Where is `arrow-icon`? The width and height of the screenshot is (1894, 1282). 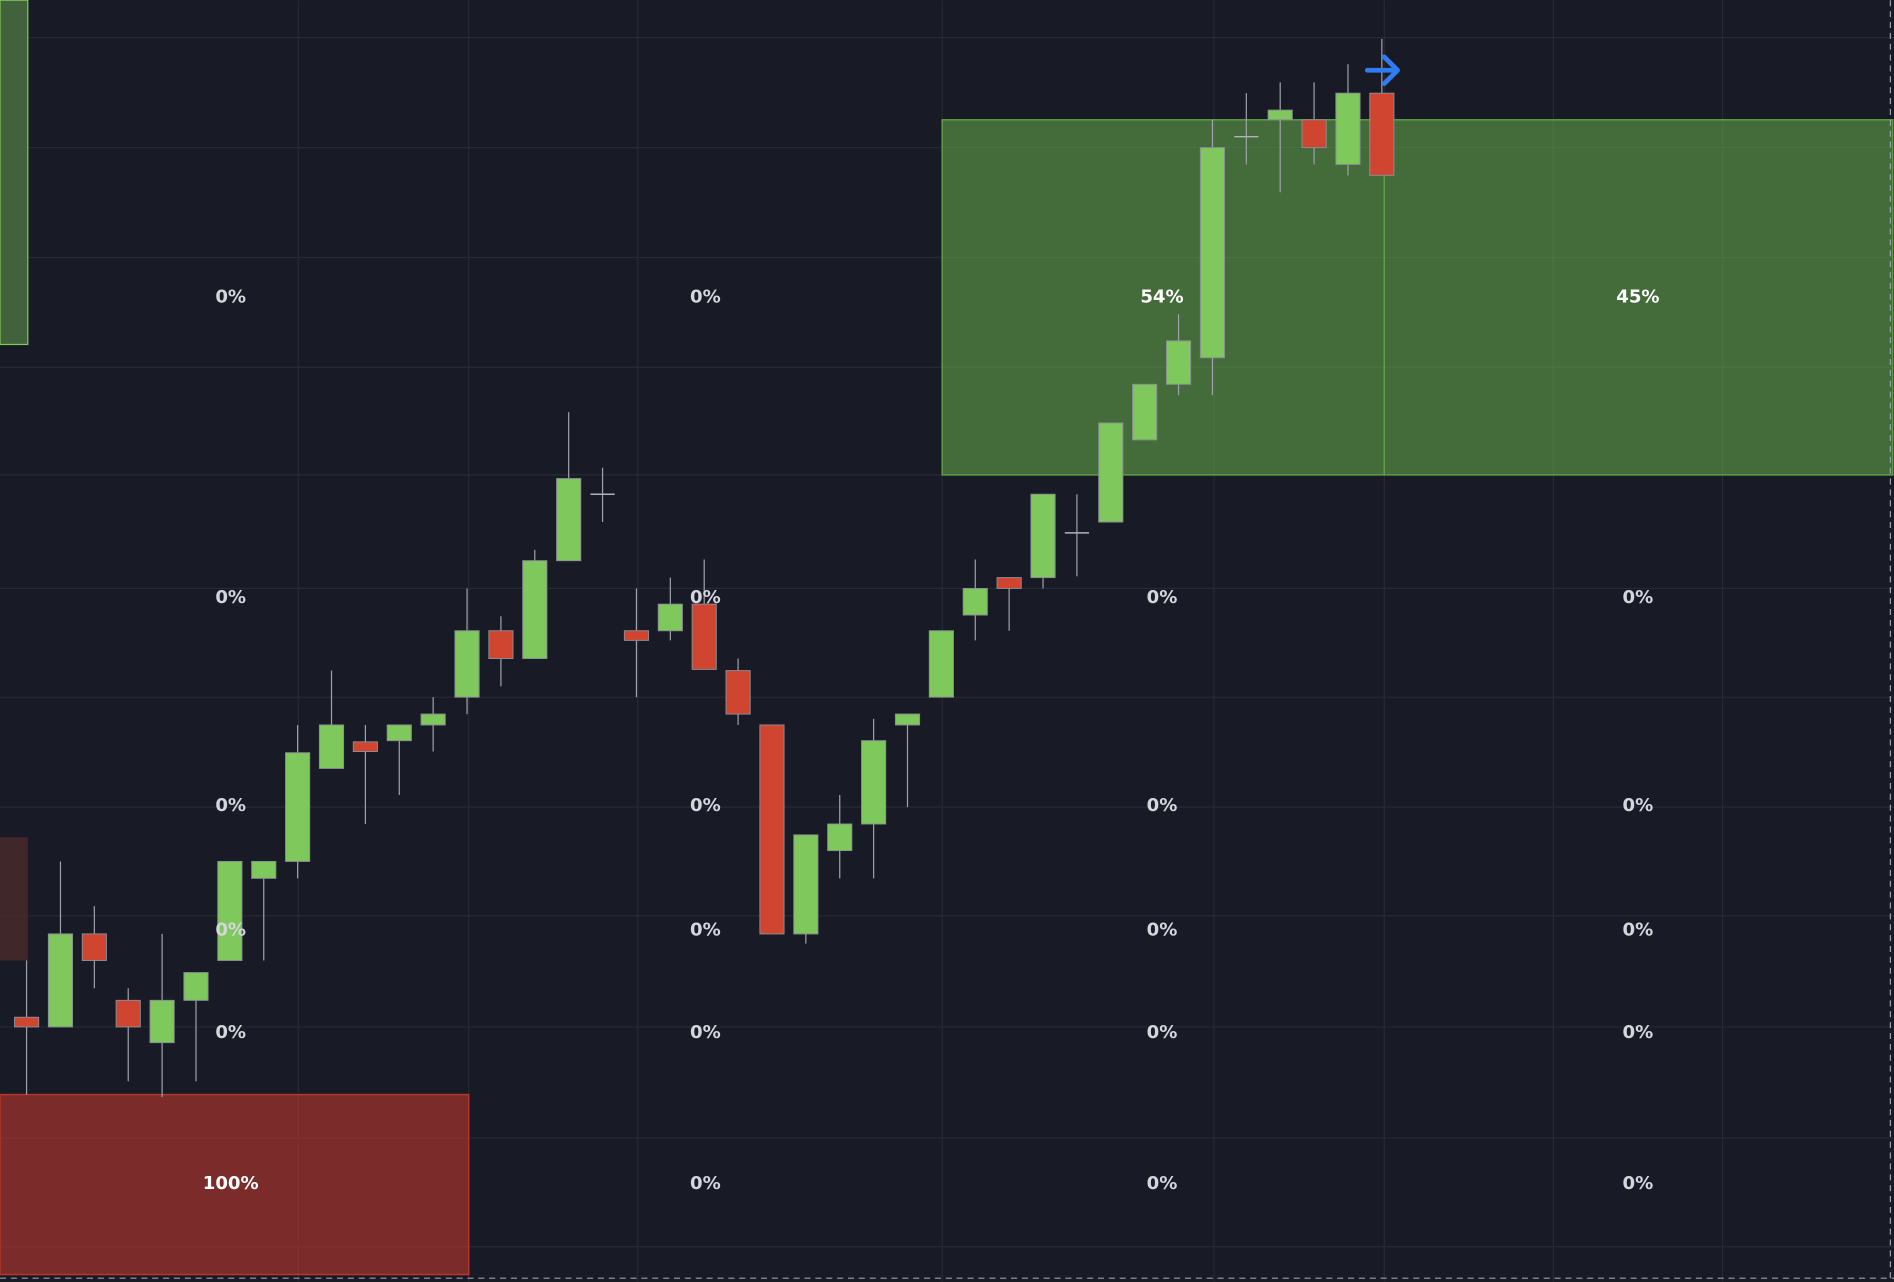
arrow-icon is located at coordinates (1382, 70).